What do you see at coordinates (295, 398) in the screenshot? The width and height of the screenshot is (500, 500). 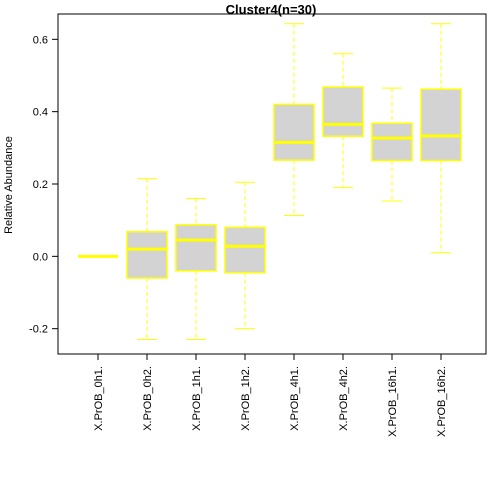 I see `x-tick-label: X.PrOB_4h1.` at bounding box center [295, 398].